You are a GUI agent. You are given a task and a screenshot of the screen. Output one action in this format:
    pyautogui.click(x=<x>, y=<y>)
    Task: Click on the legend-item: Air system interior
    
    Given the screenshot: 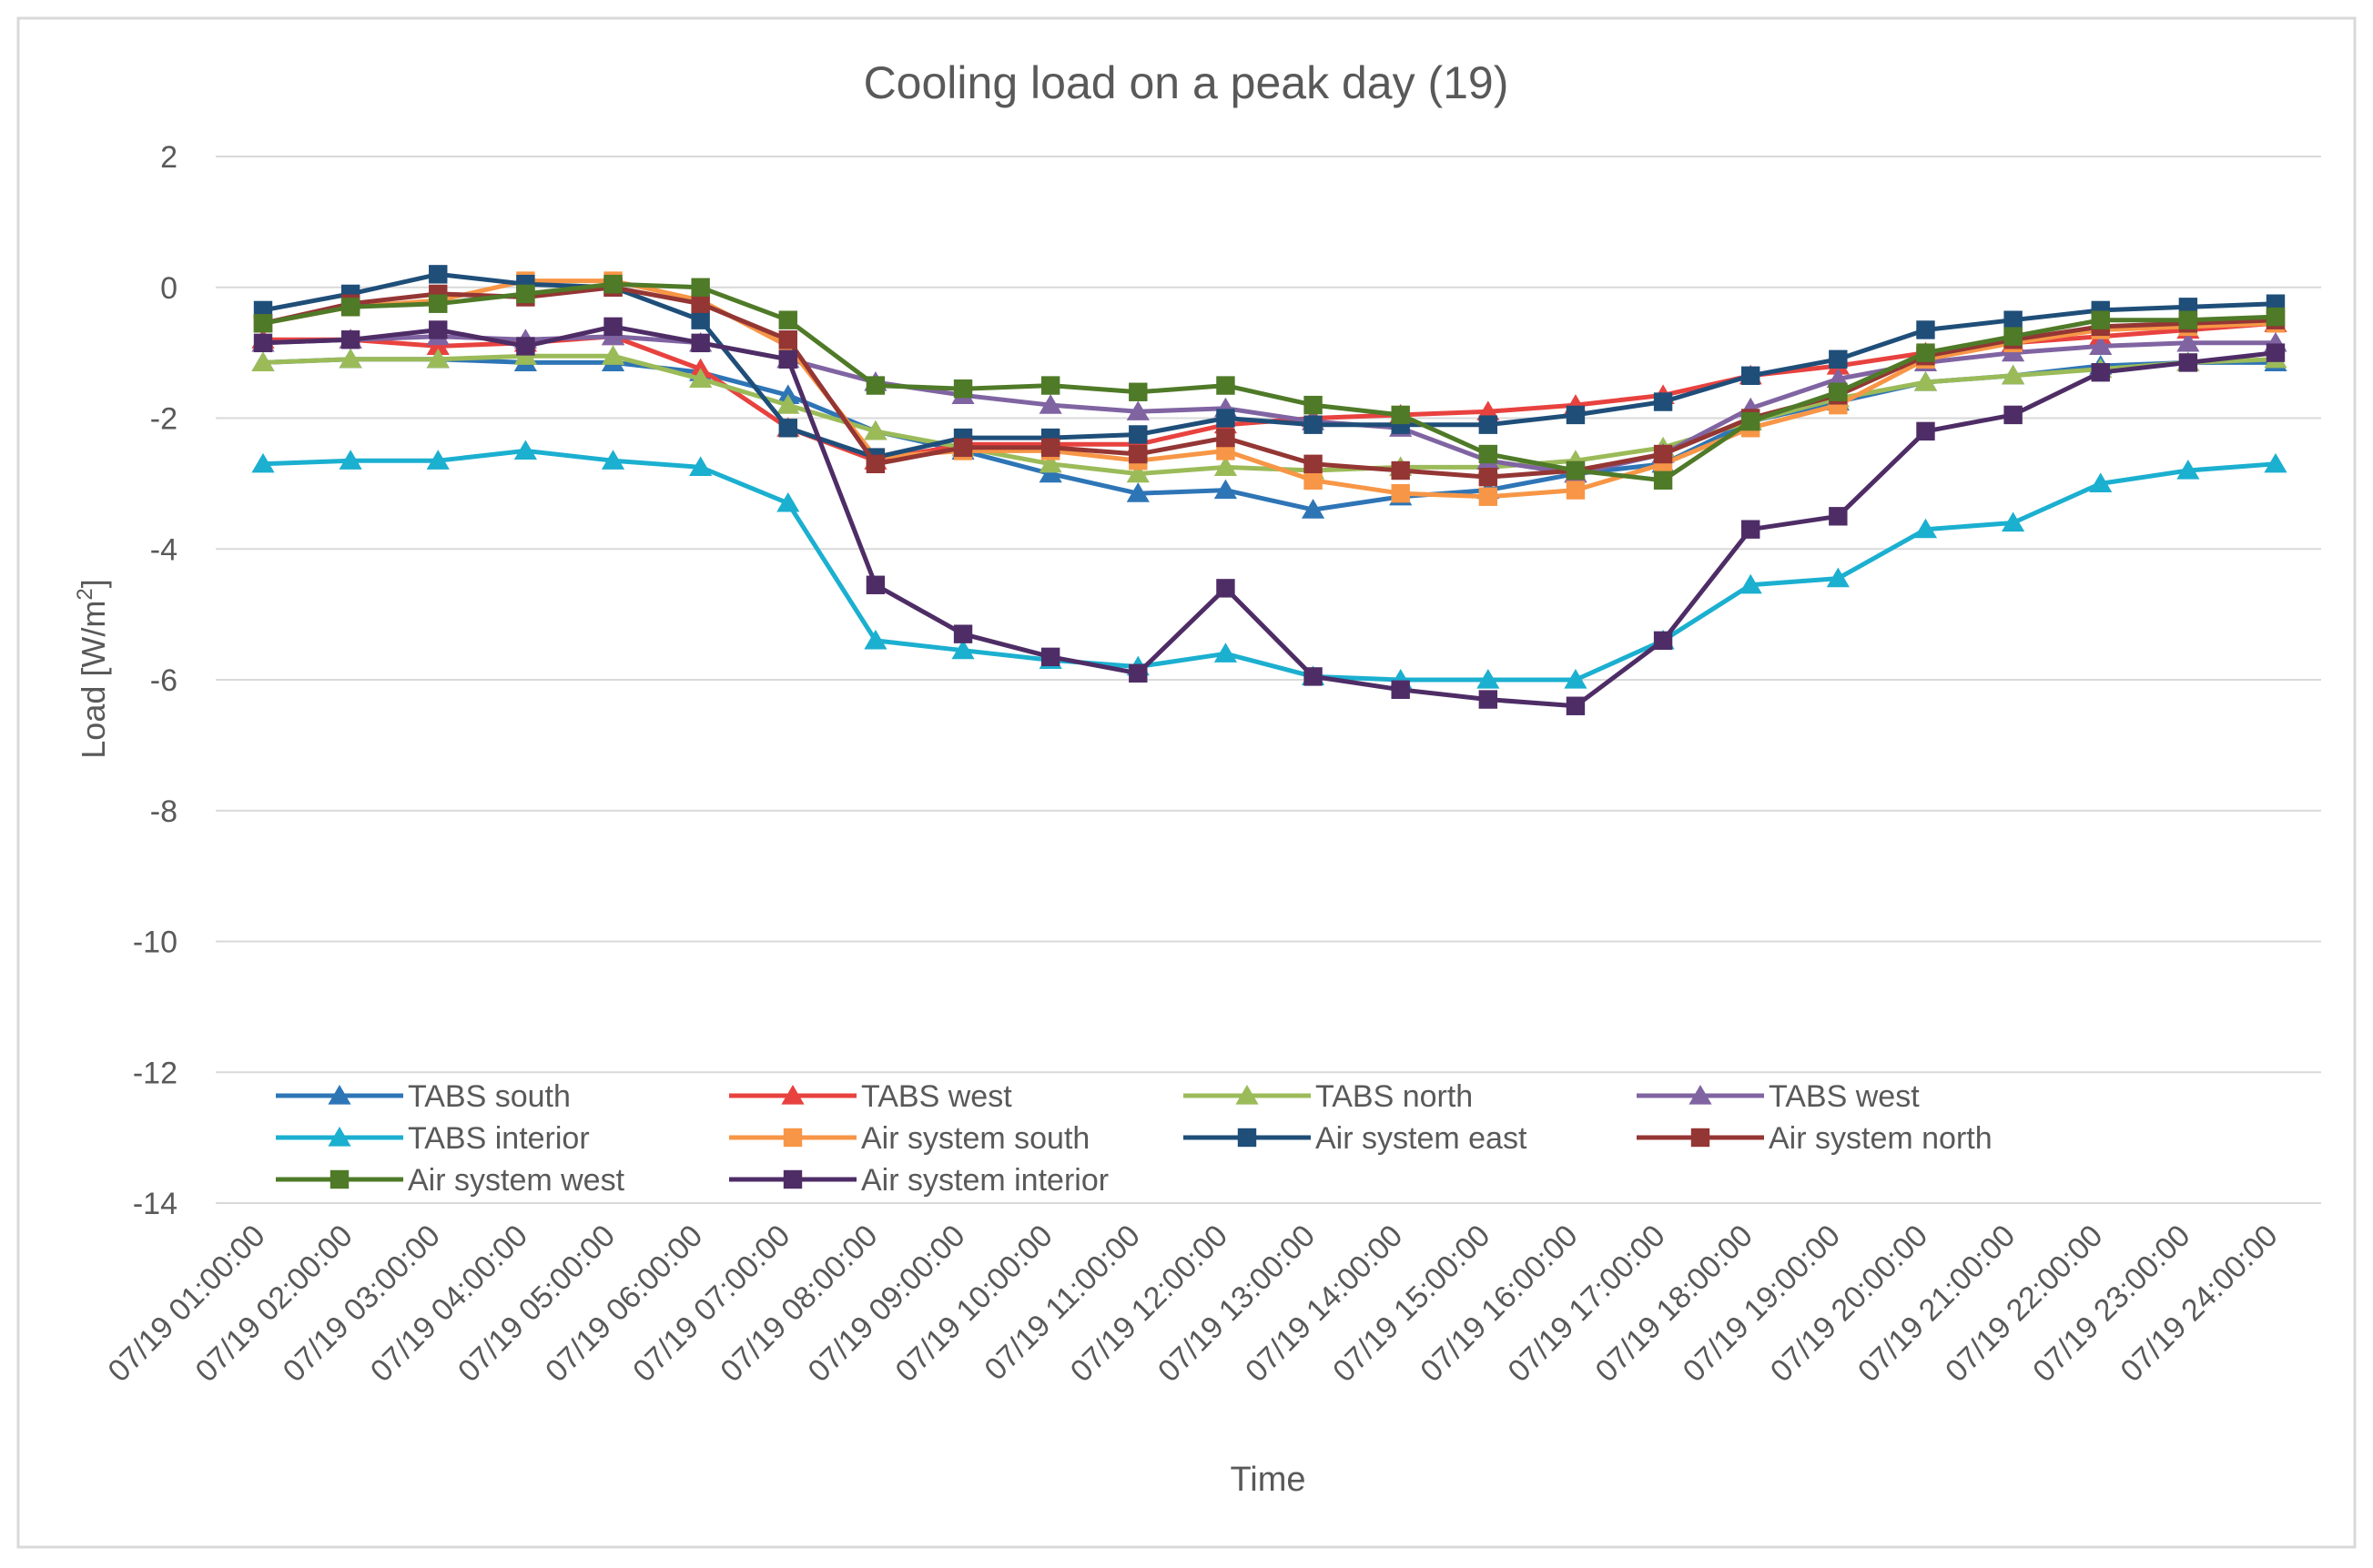 What is the action you would take?
    pyautogui.click(x=919, y=1180)
    